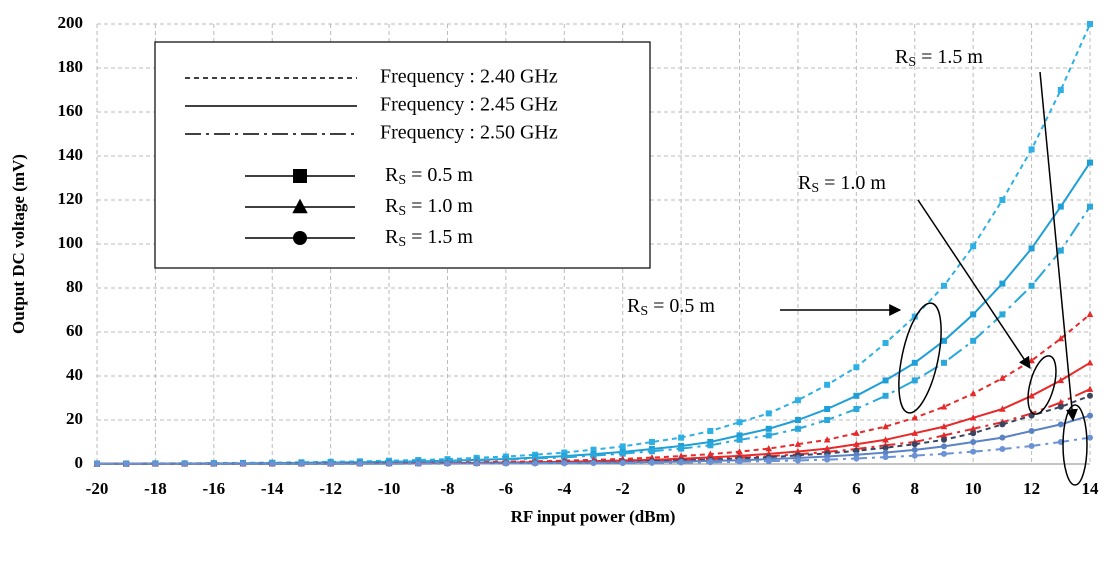 Image resolution: width=1108 pixels, height=568 pixels. What do you see at coordinates (915, 488) in the screenshot?
I see `x-tick-label: 8` at bounding box center [915, 488].